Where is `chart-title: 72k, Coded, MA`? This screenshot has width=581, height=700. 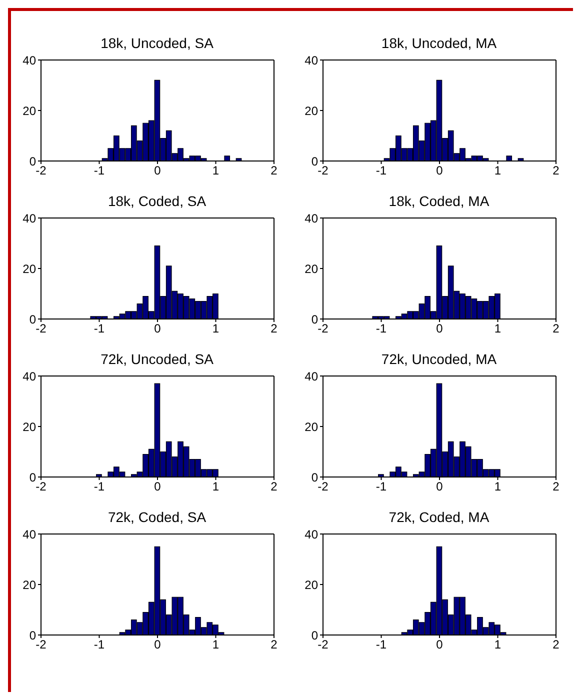
chart-title: 72k, Coded, MA is located at coordinates (439, 518).